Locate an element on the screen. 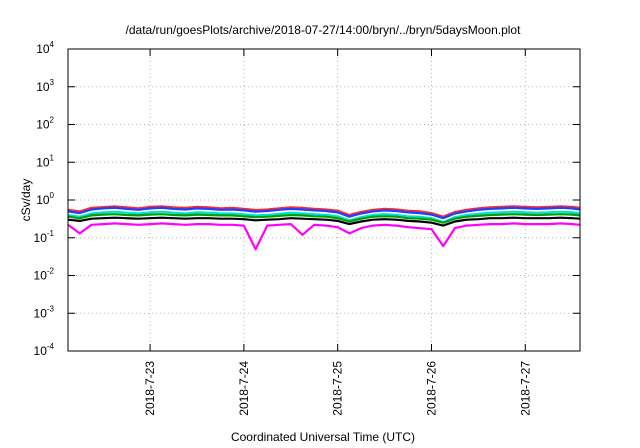 This screenshot has height=448, width=640. y-tick-label: 10⁻² is located at coordinates (44, 275).